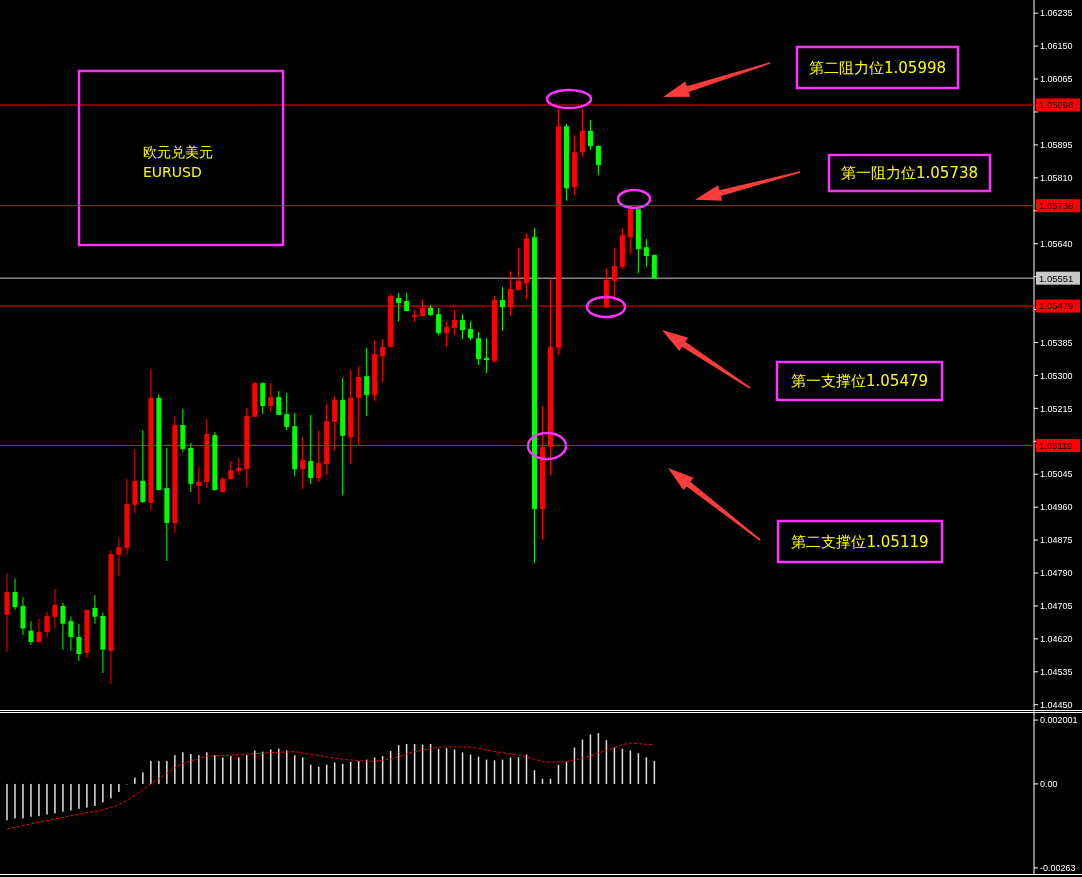  Describe the element at coordinates (1056, 105) in the screenshot. I see `ref-line-label: 1.05998` at that location.